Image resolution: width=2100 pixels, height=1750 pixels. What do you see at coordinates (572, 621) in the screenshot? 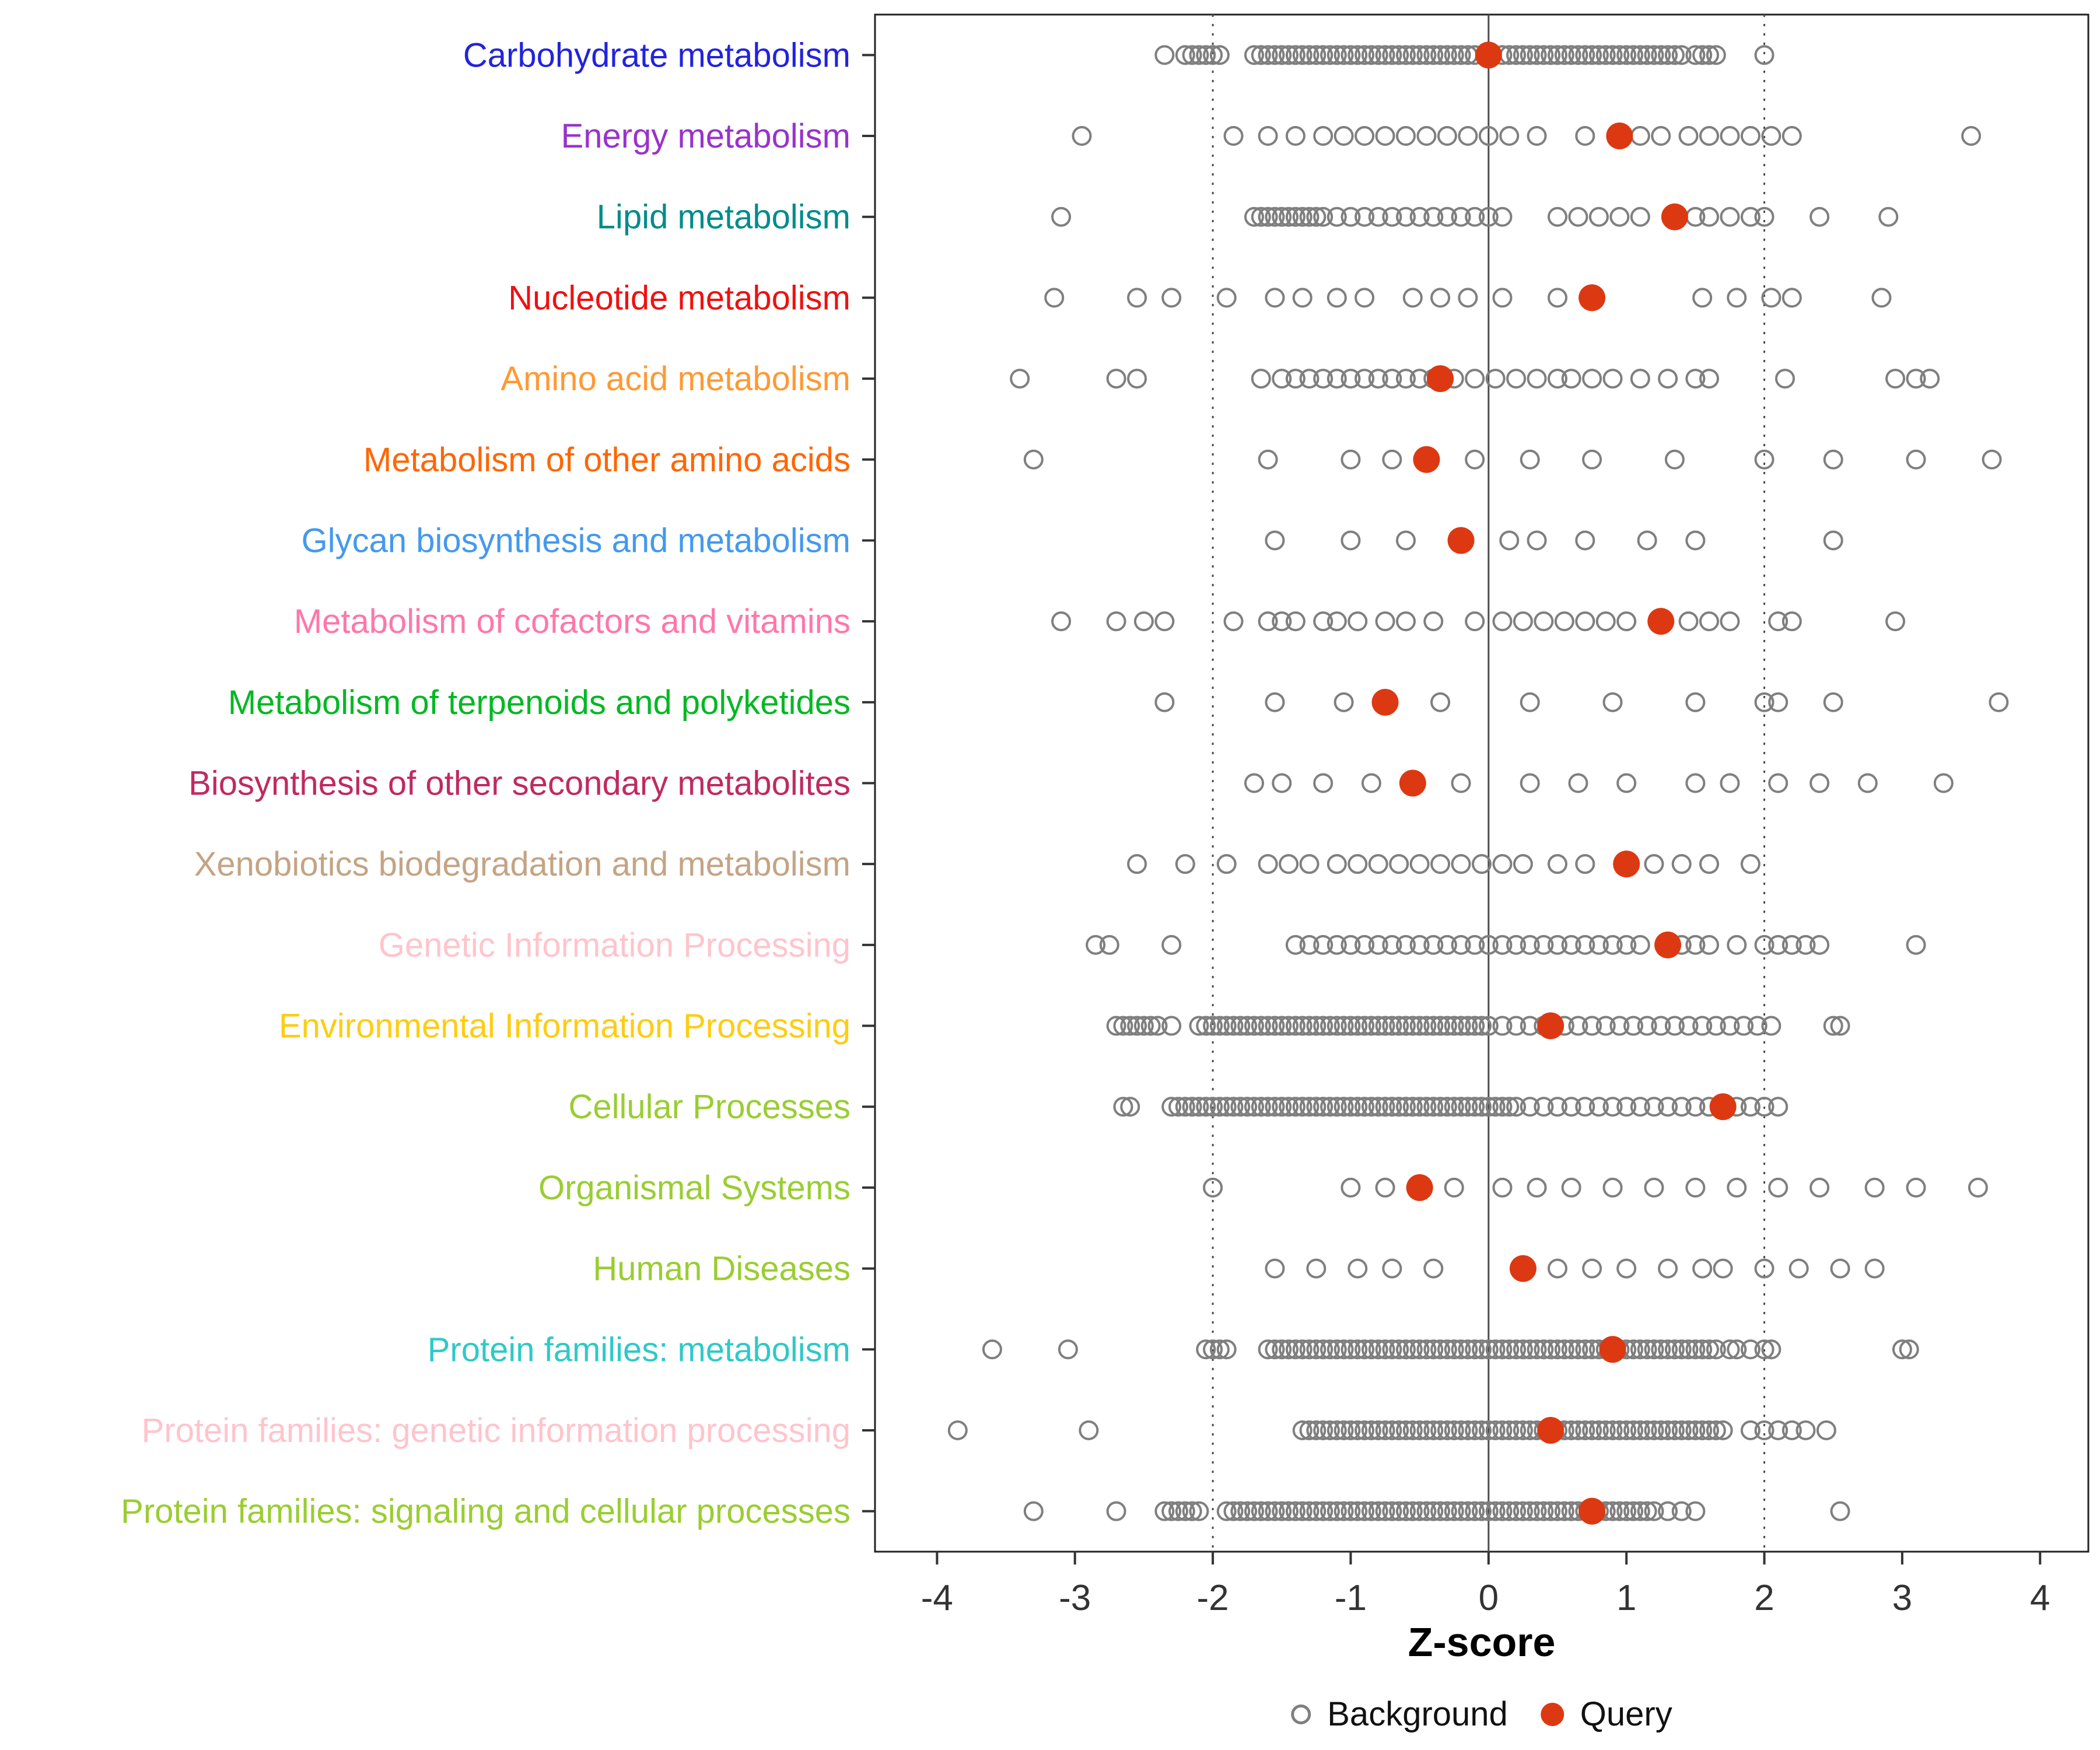
I see `category-label: Metabolism of cofactors and vitamins` at bounding box center [572, 621].